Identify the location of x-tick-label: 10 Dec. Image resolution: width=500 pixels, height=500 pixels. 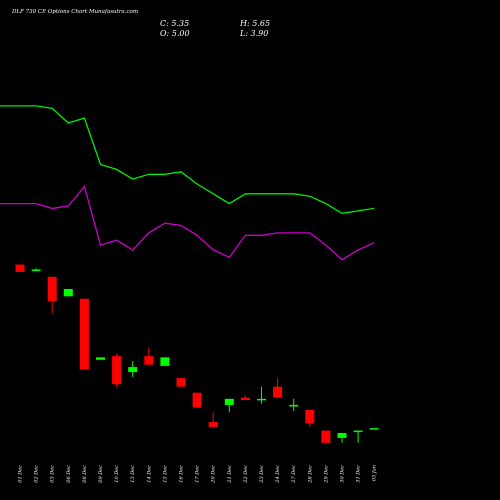
(117, 474).